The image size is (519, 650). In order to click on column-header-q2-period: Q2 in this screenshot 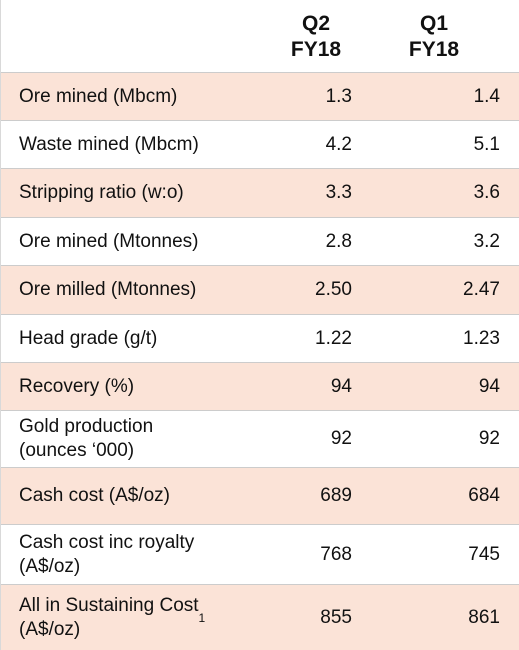, I will do `click(315, 23)`.